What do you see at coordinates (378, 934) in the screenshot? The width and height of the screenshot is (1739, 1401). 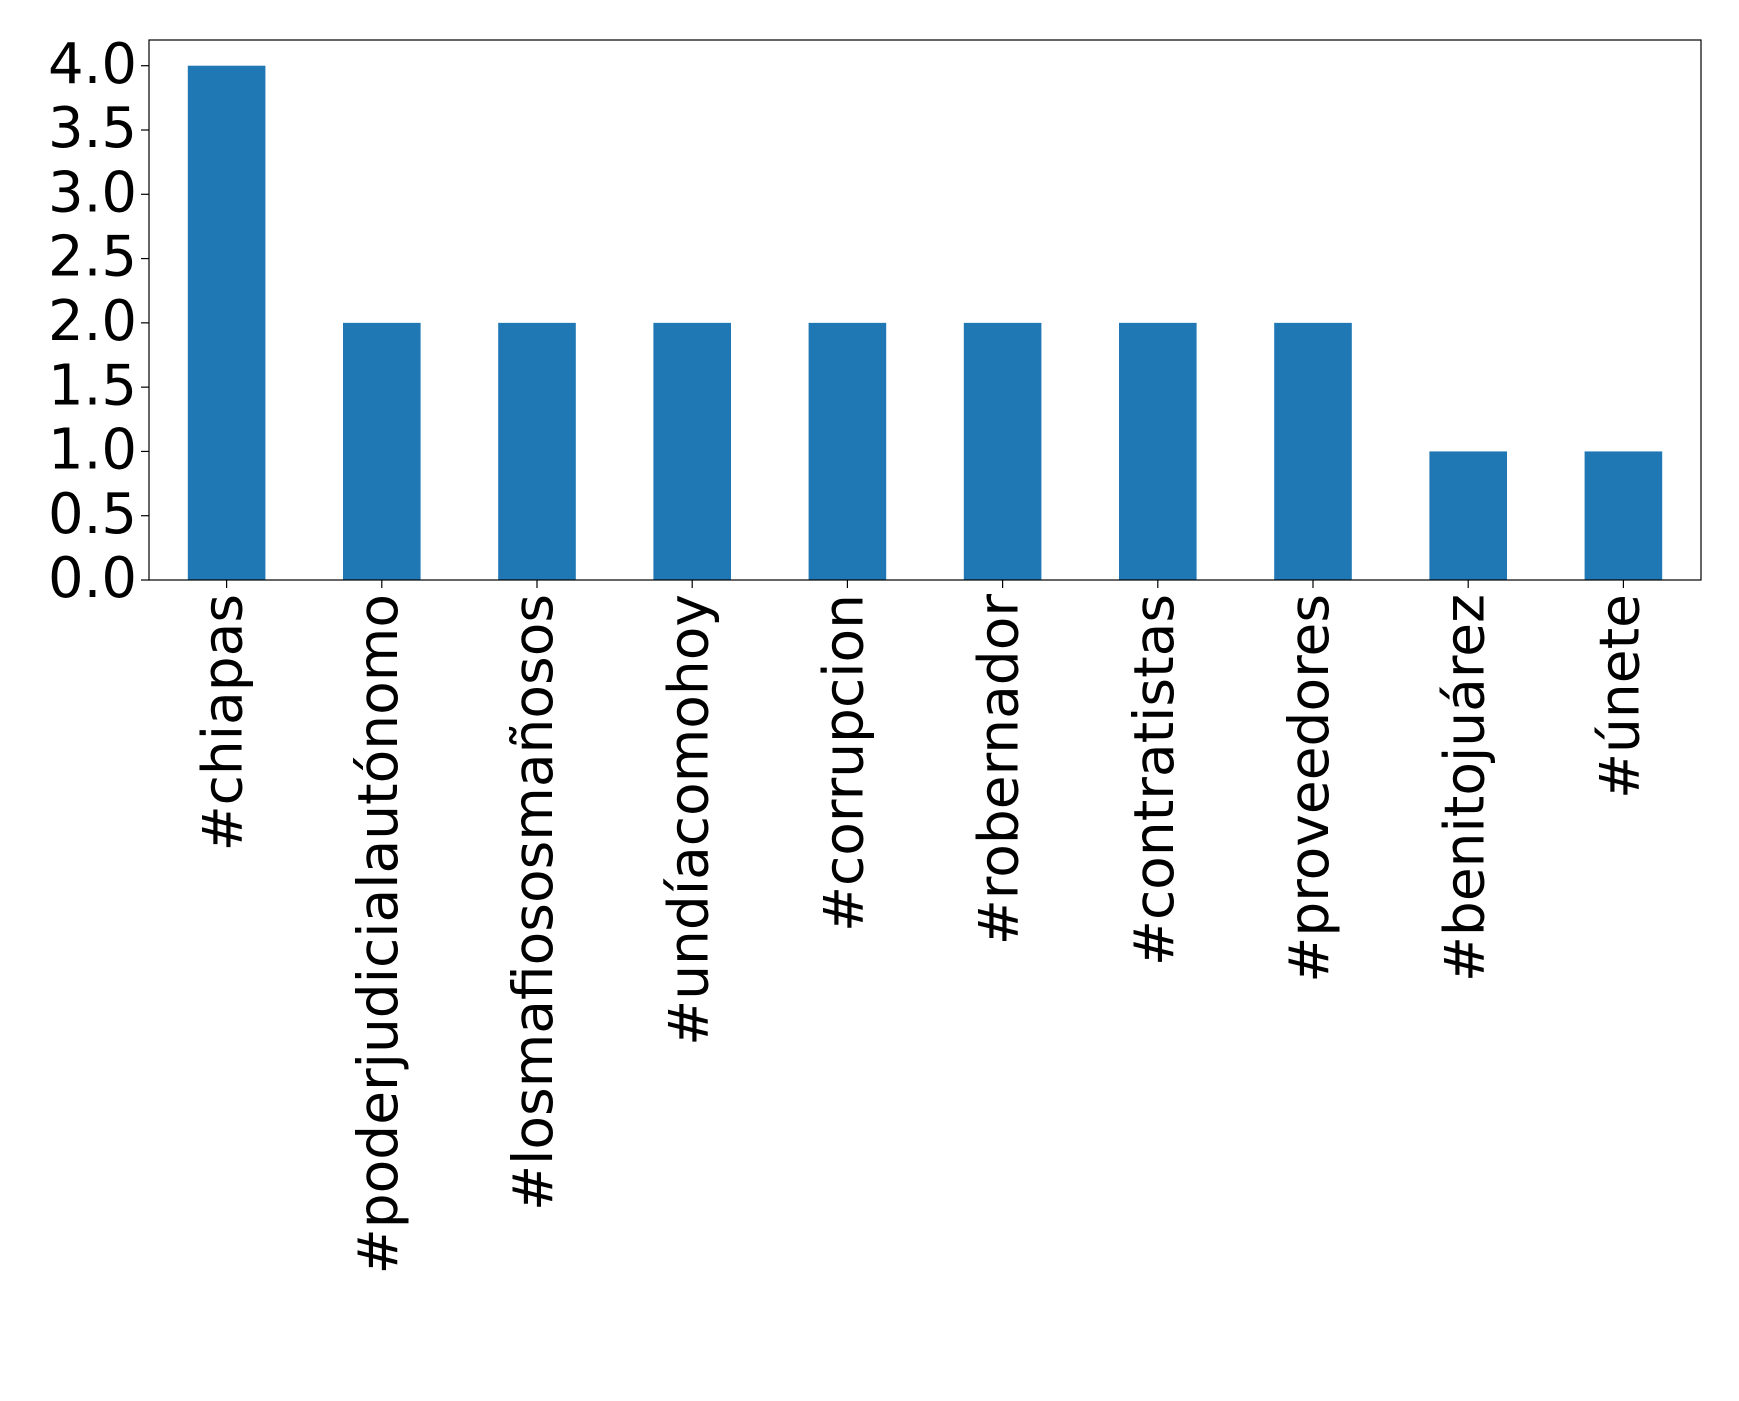 I see `x-tick-label: #poderjudicialautónomo` at bounding box center [378, 934].